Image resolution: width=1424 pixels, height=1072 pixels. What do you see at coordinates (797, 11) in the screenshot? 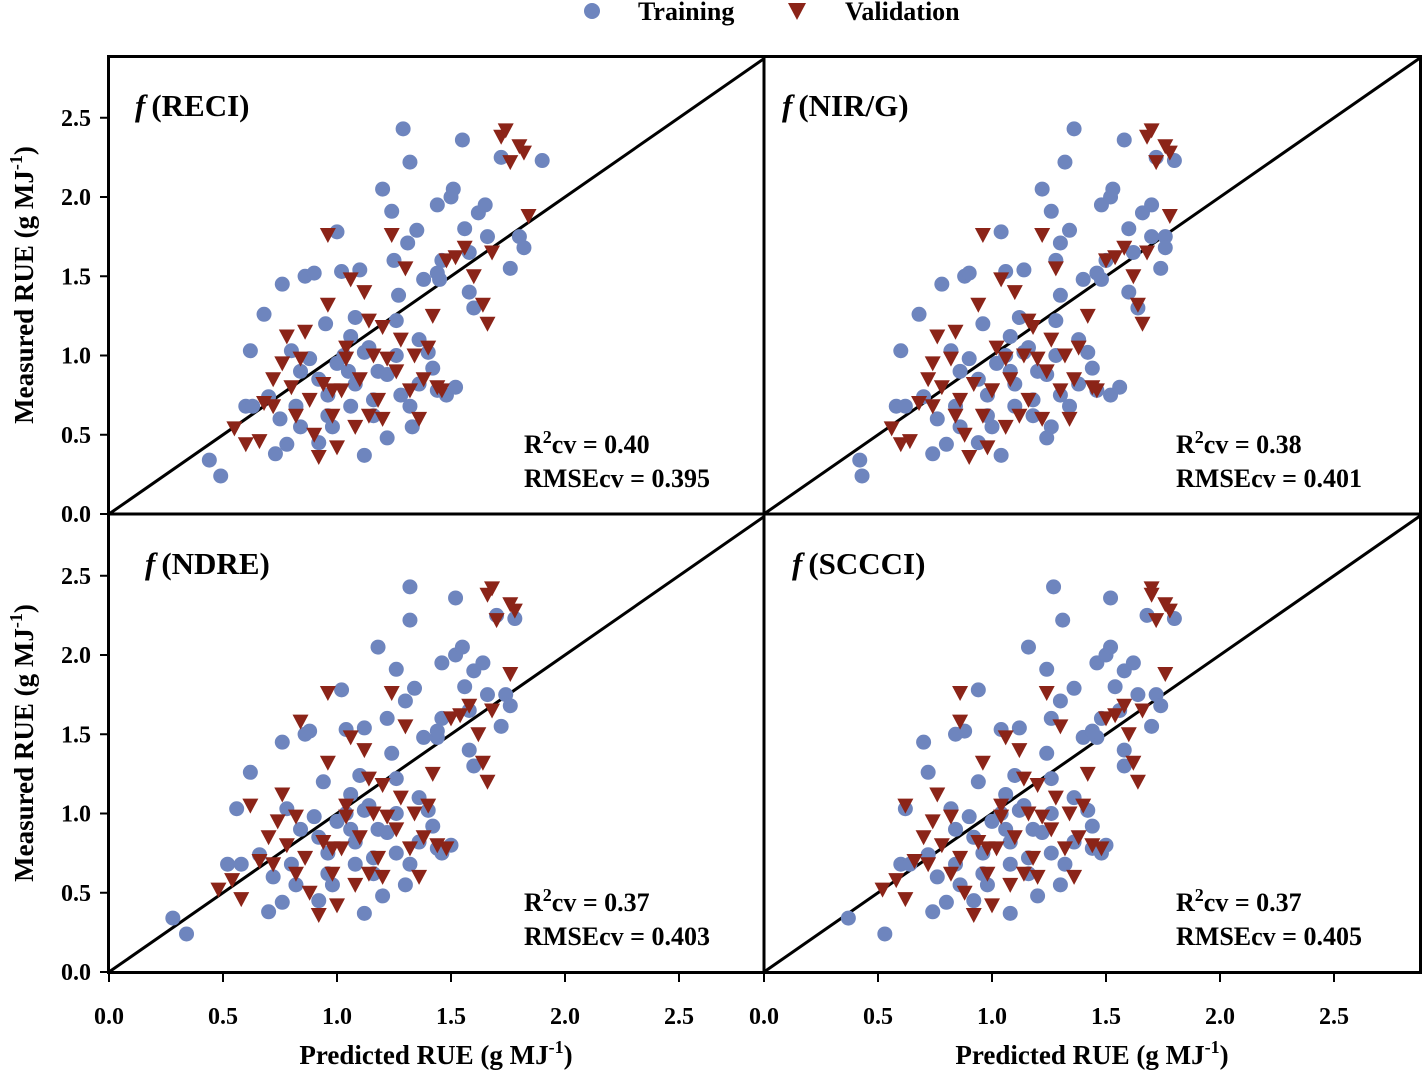
I see `legend-validation-marker` at bounding box center [797, 11].